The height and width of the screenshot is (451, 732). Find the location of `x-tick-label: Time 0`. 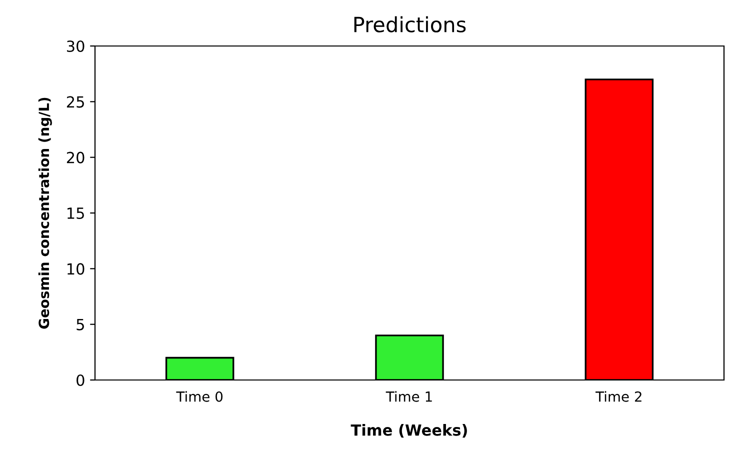

x-tick-label: Time 0 is located at coordinates (199, 396).